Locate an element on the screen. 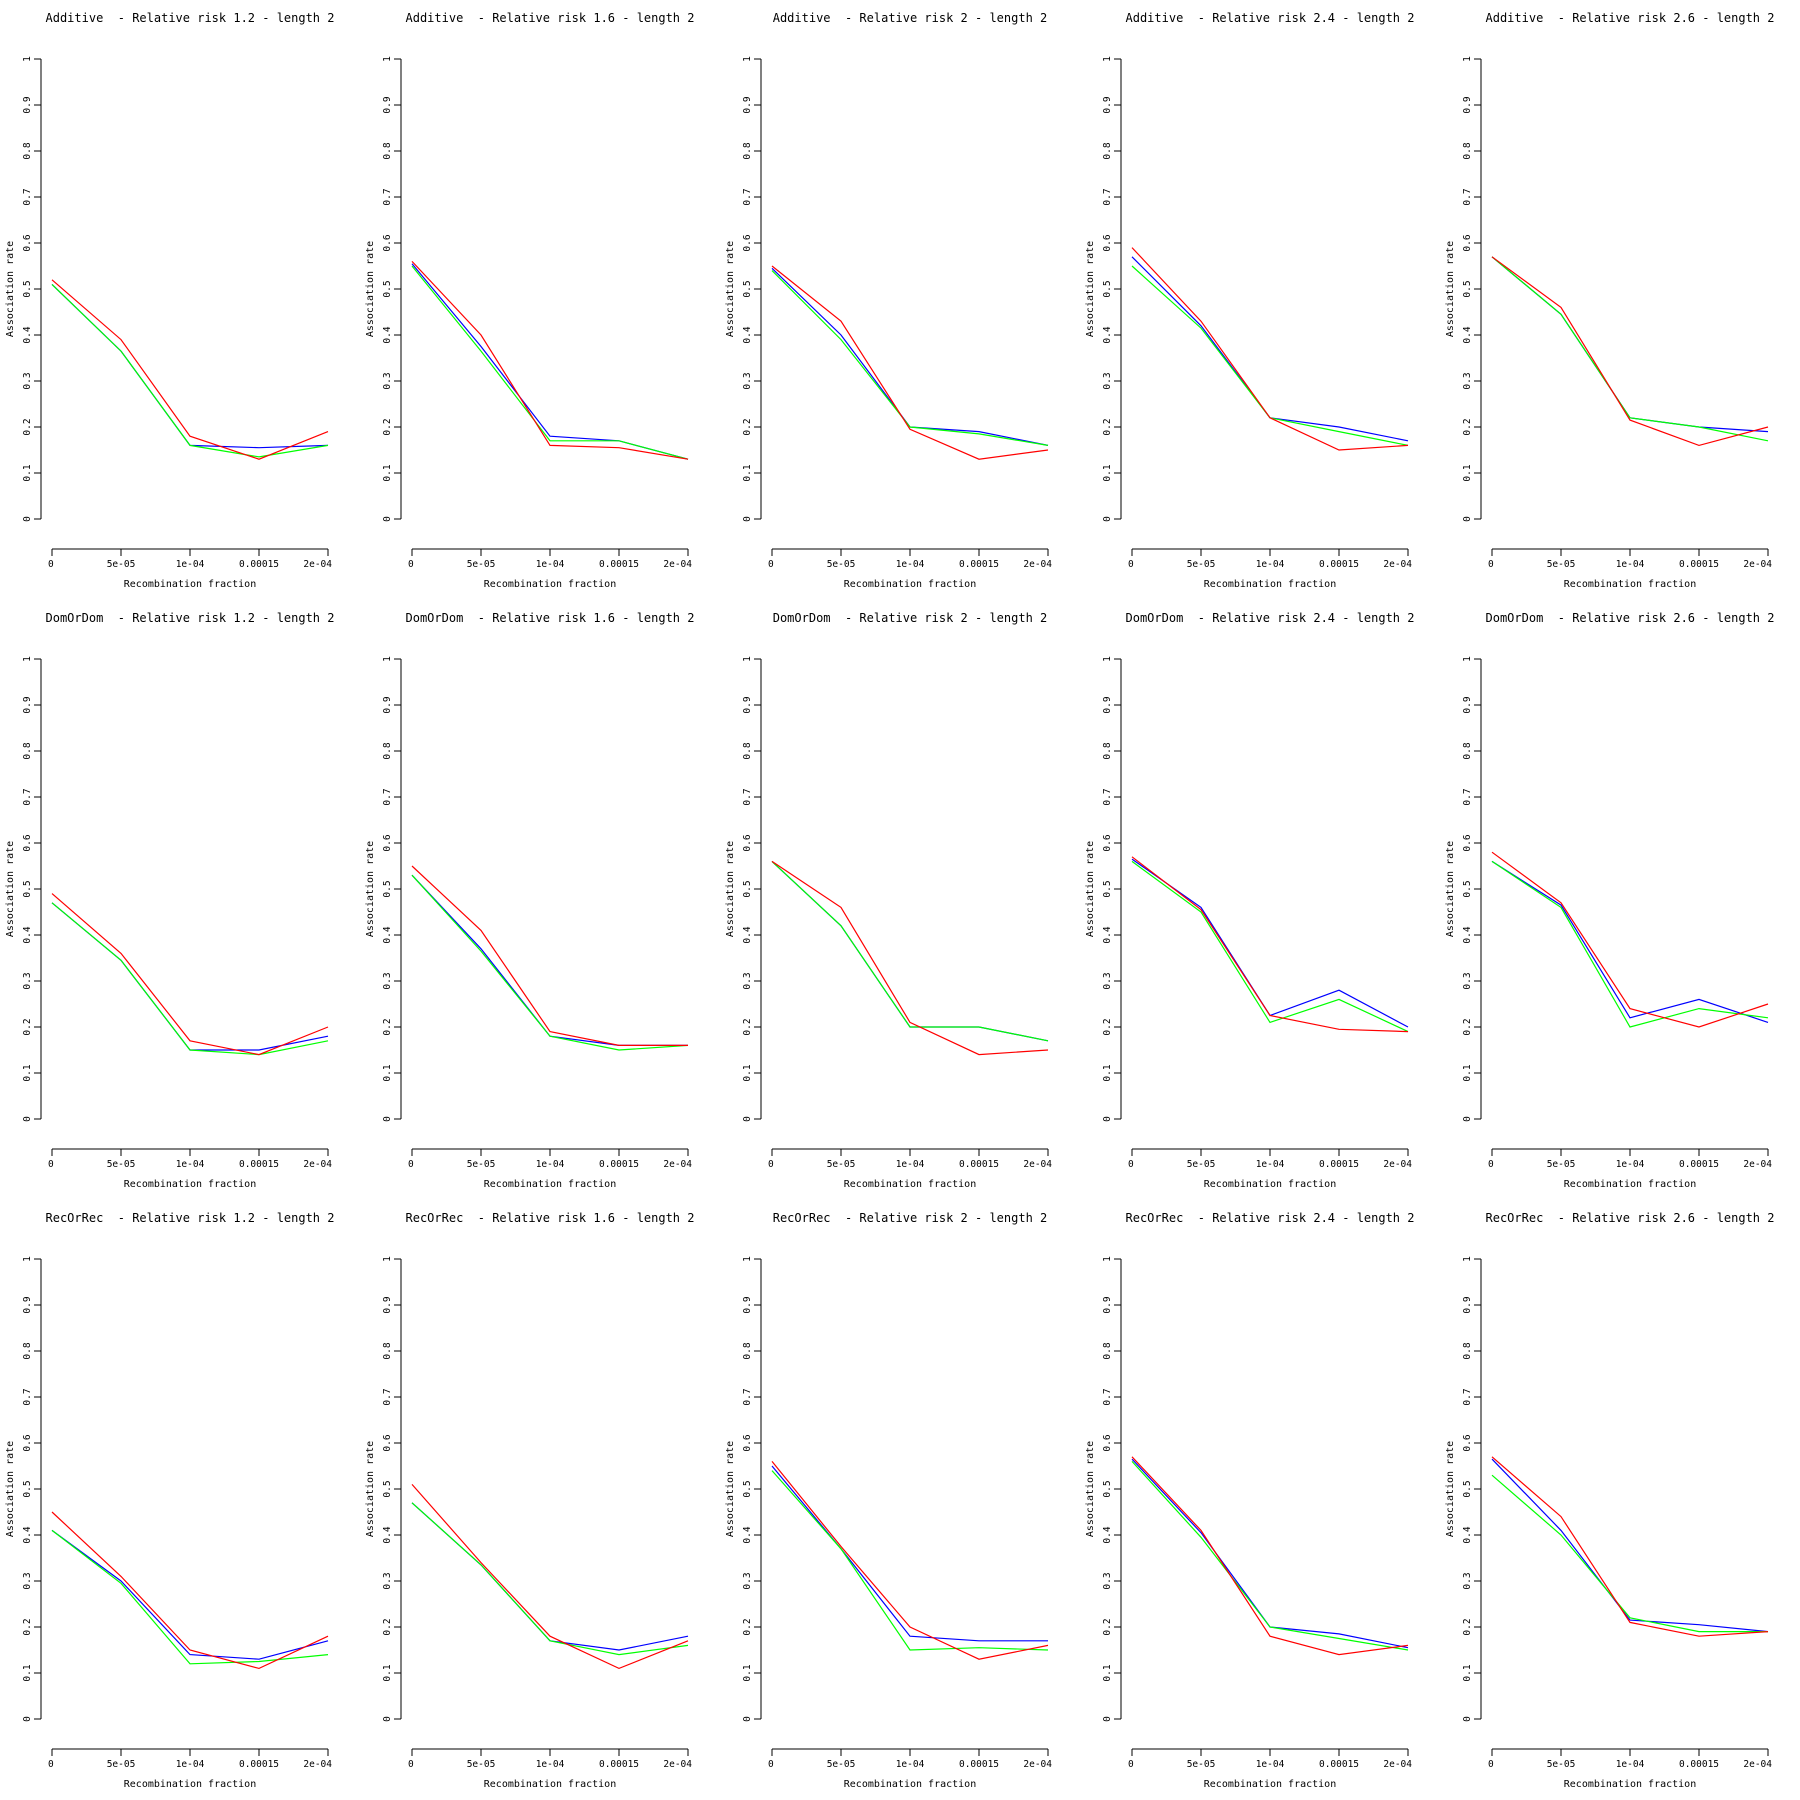 The height and width of the screenshot is (1800, 1800). chart-title: DomOrDom - Relative risk 1.6 - length 2 is located at coordinates (550, 618).